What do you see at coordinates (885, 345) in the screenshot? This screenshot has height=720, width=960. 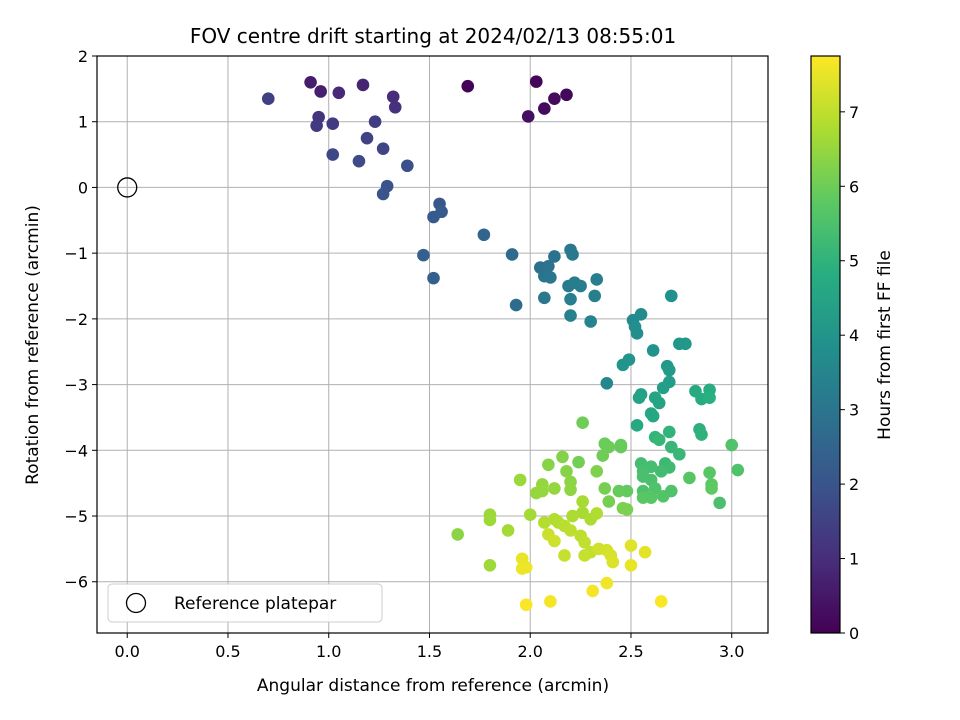 I see `colorbar-label: Hours from first FF file` at bounding box center [885, 345].